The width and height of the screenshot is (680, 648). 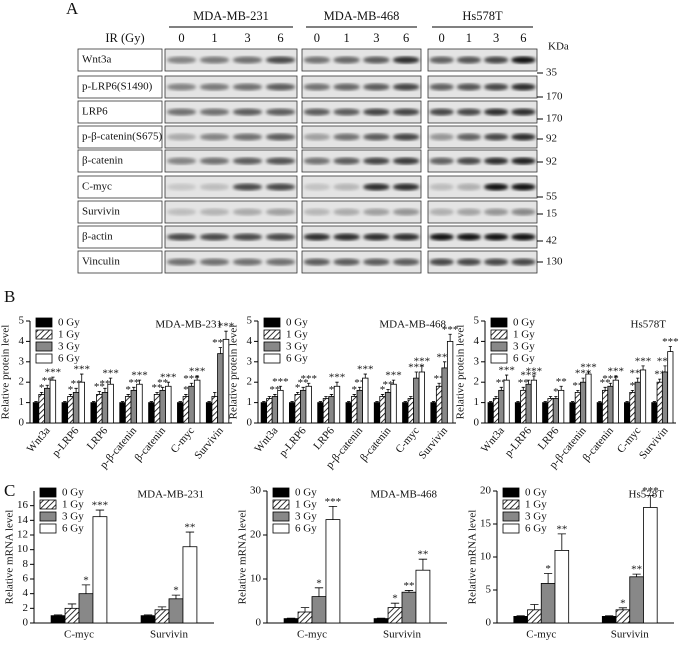 What do you see at coordinates (523, 38) in the screenshot?
I see `dose-label: 6` at bounding box center [523, 38].